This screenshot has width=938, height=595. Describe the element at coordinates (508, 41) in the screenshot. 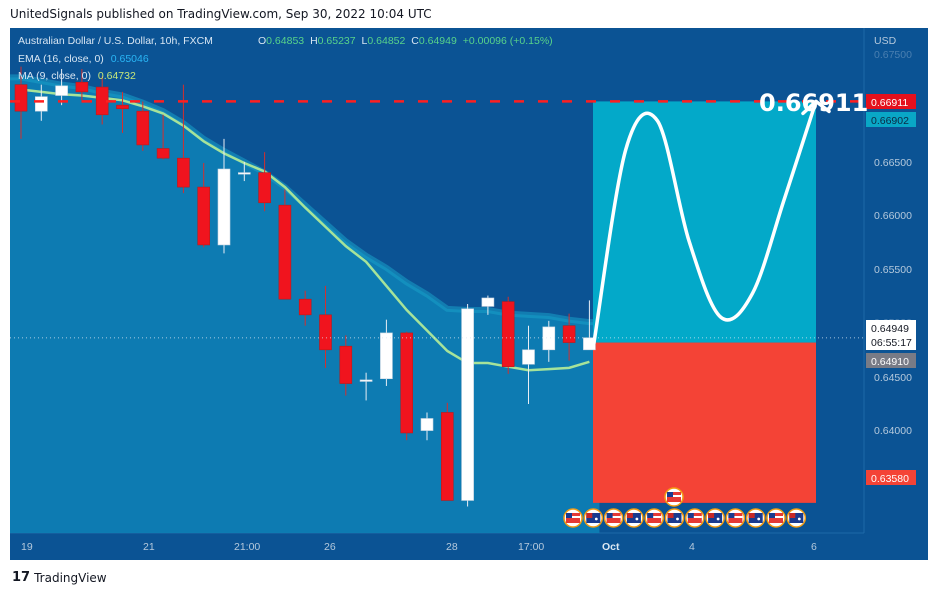

I see `legend-change: +0.00096 (+0.15%)` at that location.